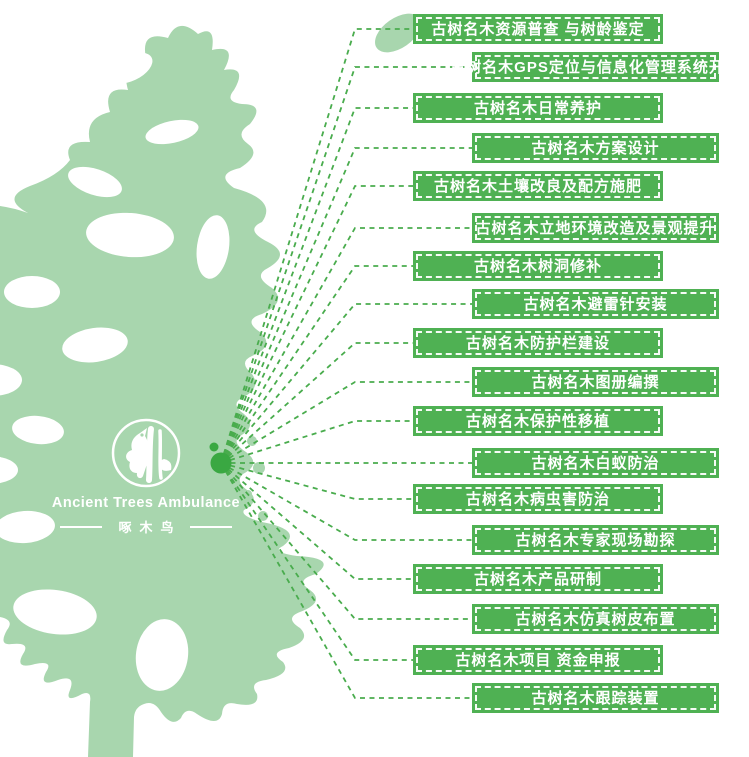 The width and height of the screenshot is (749, 757). I want to click on woodpecker-tree-icon, so click(146, 453).